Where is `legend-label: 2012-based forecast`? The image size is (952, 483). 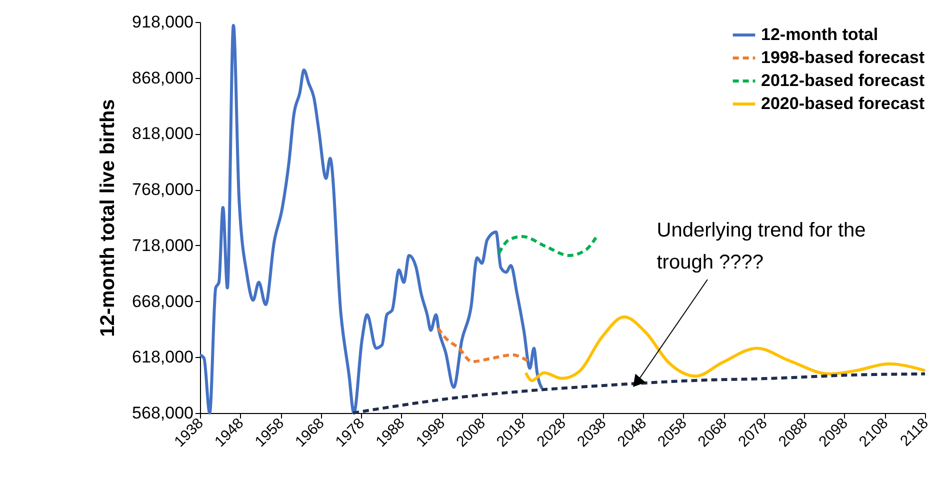 legend-label: 2012-based forecast is located at coordinates (843, 80).